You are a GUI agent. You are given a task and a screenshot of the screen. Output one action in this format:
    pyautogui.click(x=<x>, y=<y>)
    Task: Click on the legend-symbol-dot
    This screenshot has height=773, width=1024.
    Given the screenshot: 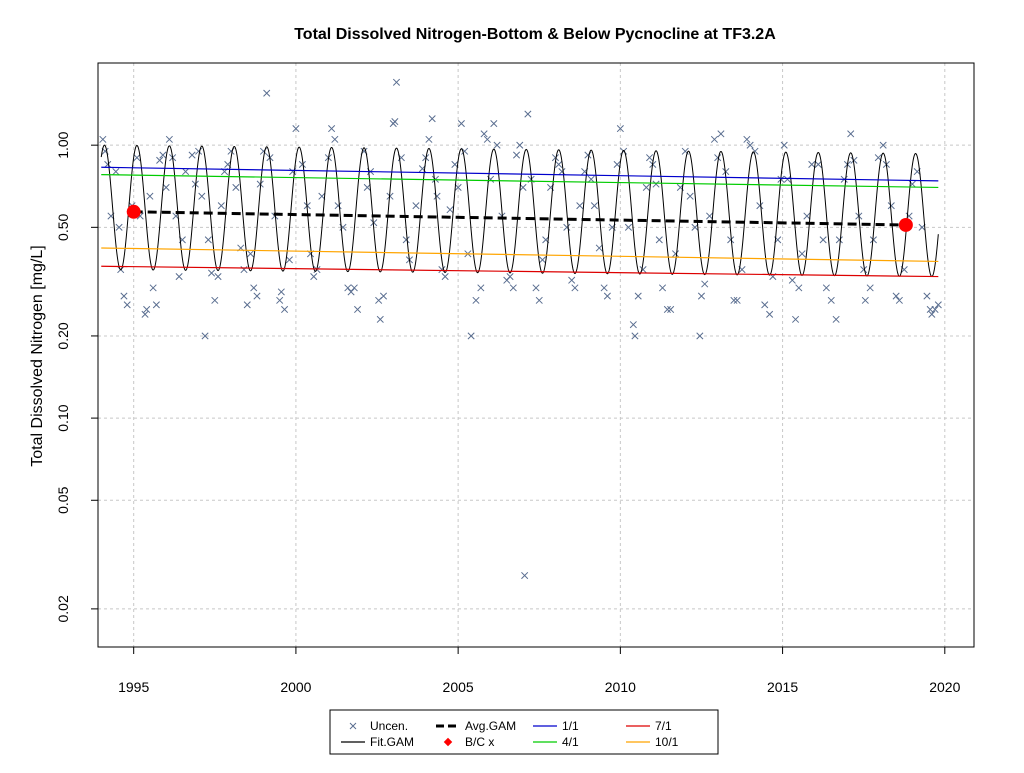 What is the action you would take?
    pyautogui.click(x=448, y=742)
    